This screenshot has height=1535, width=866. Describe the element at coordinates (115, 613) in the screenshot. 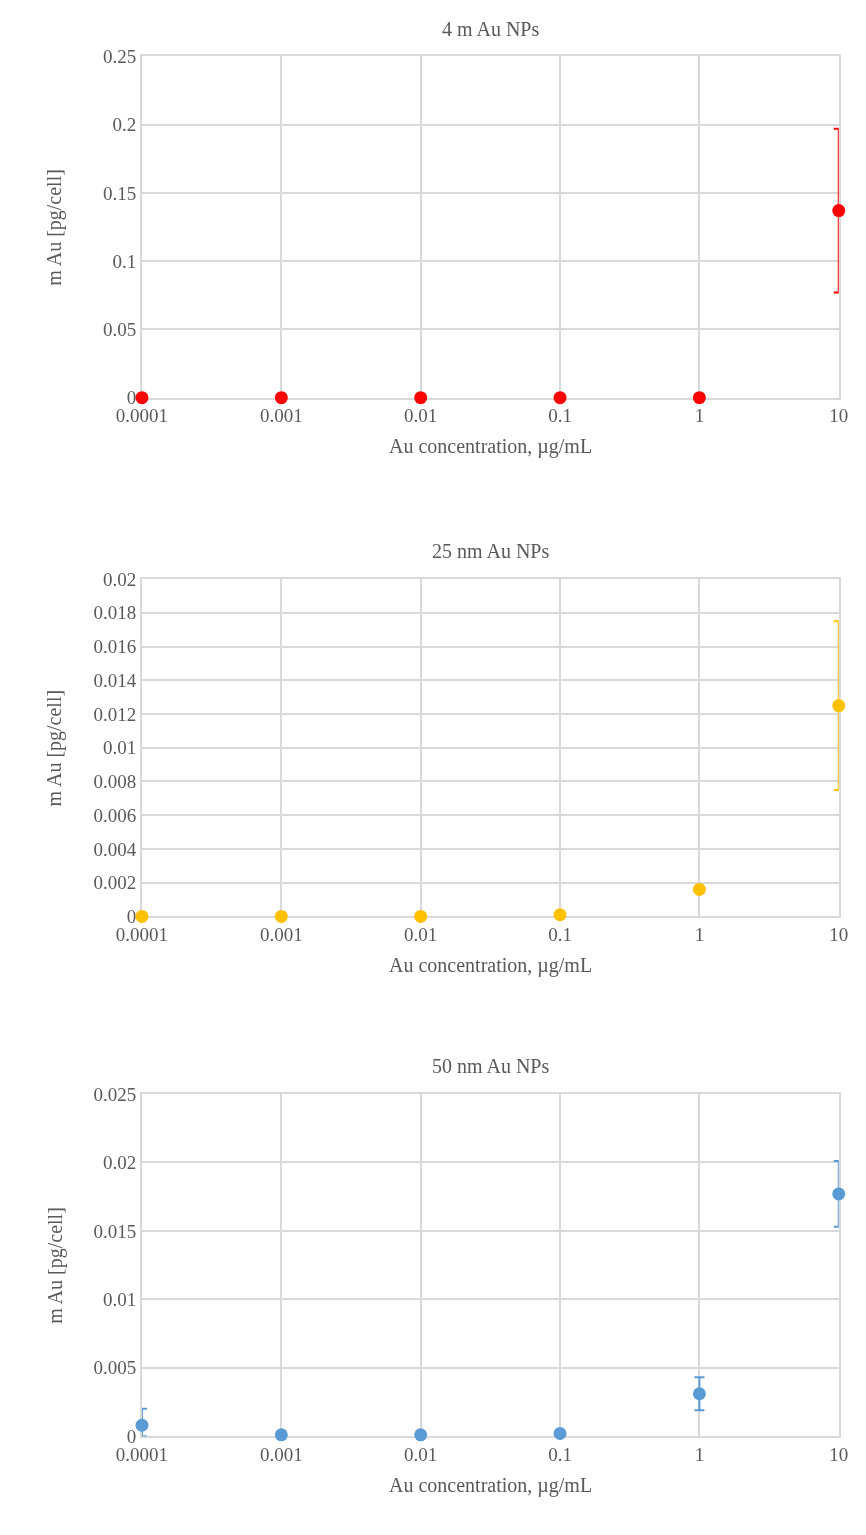

I see `y-tick-label: 0.018` at that location.